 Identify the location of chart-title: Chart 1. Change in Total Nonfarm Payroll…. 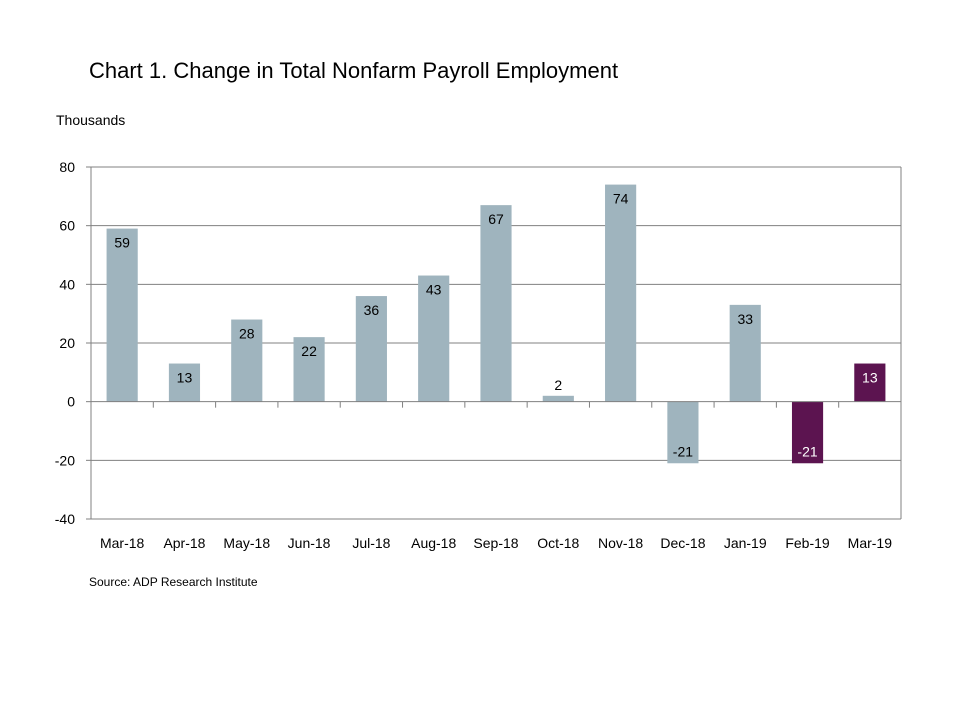
(354, 70).